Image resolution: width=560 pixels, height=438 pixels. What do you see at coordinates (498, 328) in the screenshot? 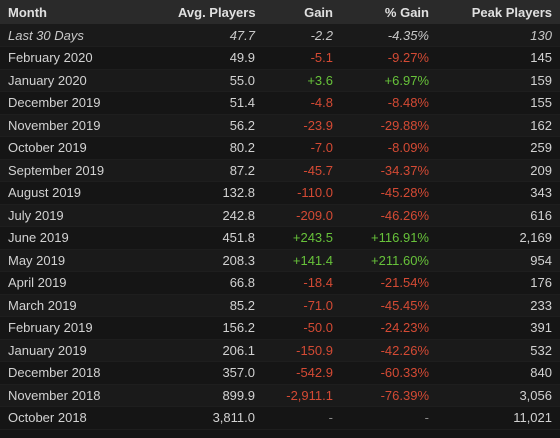
I see `peak-players-cell: 391` at bounding box center [498, 328].